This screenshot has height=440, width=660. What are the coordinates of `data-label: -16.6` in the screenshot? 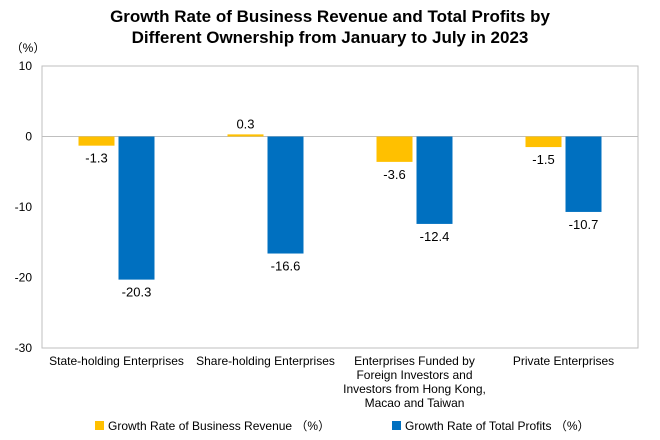 It's located at (286, 266).